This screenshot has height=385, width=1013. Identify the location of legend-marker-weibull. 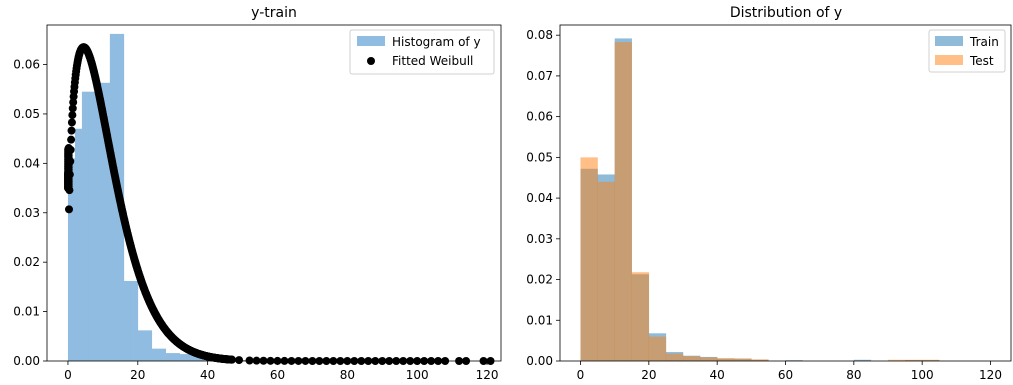
(371, 61).